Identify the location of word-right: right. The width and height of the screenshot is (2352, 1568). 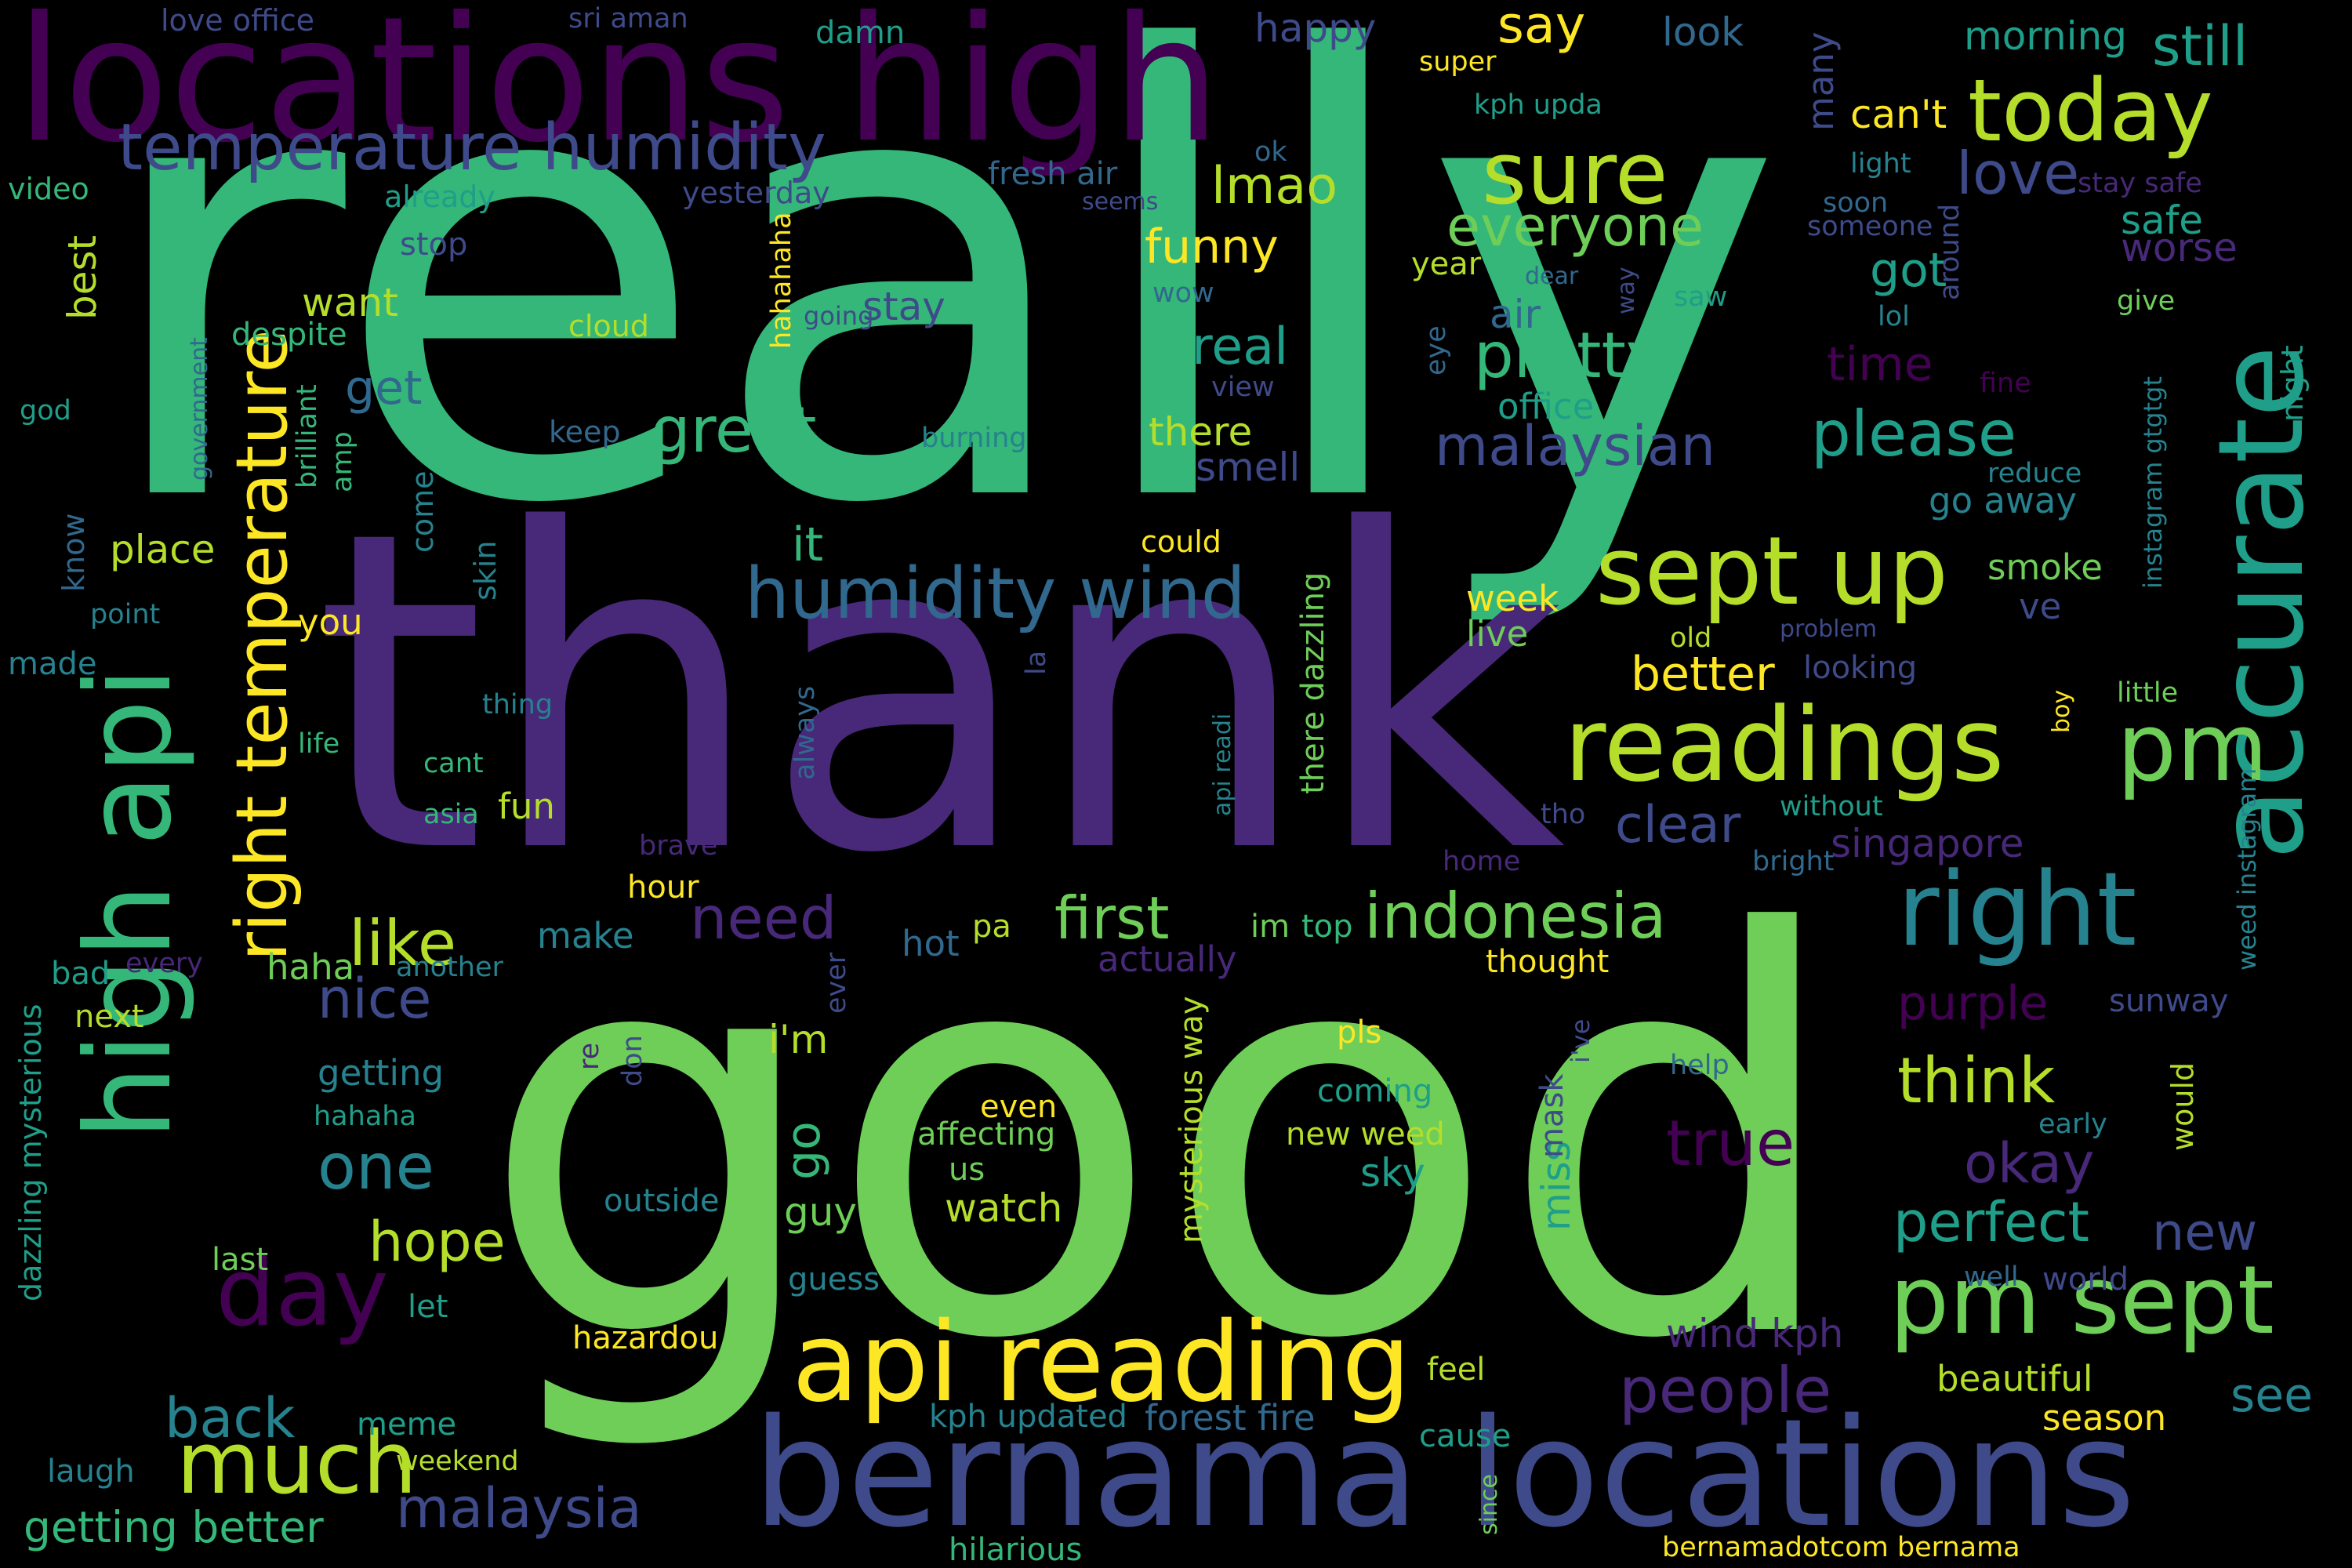
(2017, 909).